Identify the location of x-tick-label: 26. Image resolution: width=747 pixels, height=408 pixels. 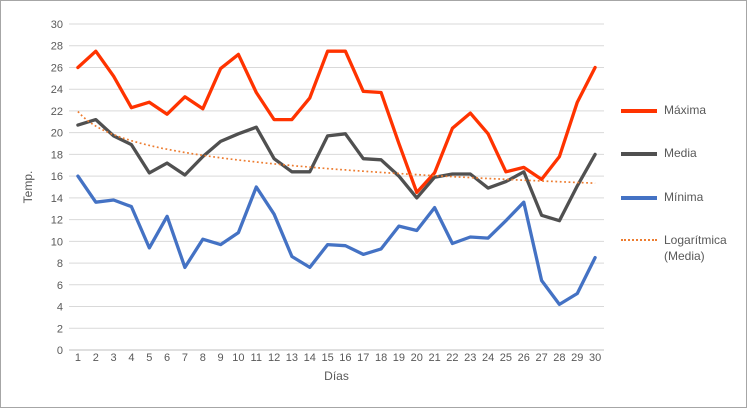
(524, 358).